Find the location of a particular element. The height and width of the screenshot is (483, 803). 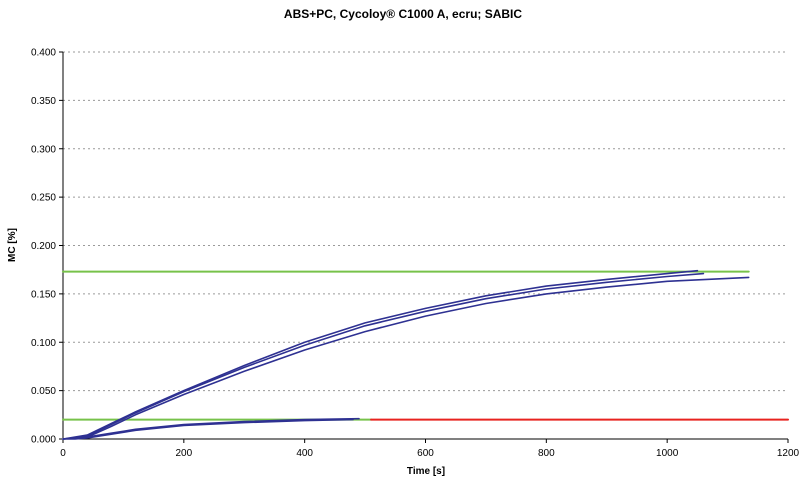

x-tick-label: 1200 is located at coordinates (788, 453).